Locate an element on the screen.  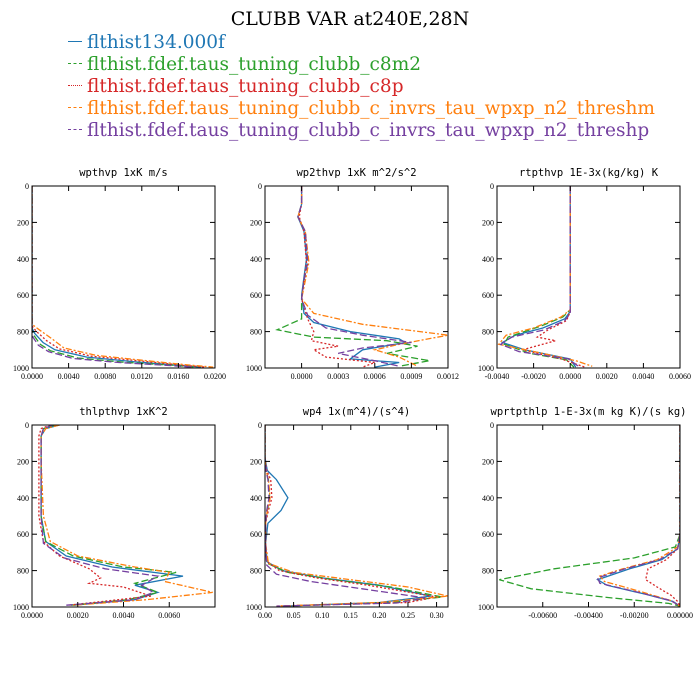
x-tick-label: -0.00600 is located at coordinates (542, 615).